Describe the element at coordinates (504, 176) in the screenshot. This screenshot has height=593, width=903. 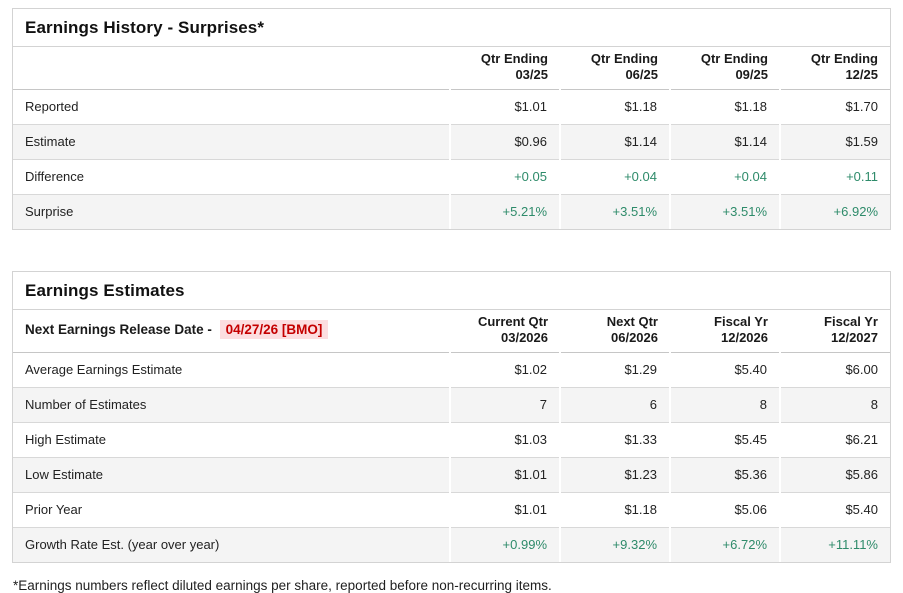
I see `cell-value: +0.05` at that location.